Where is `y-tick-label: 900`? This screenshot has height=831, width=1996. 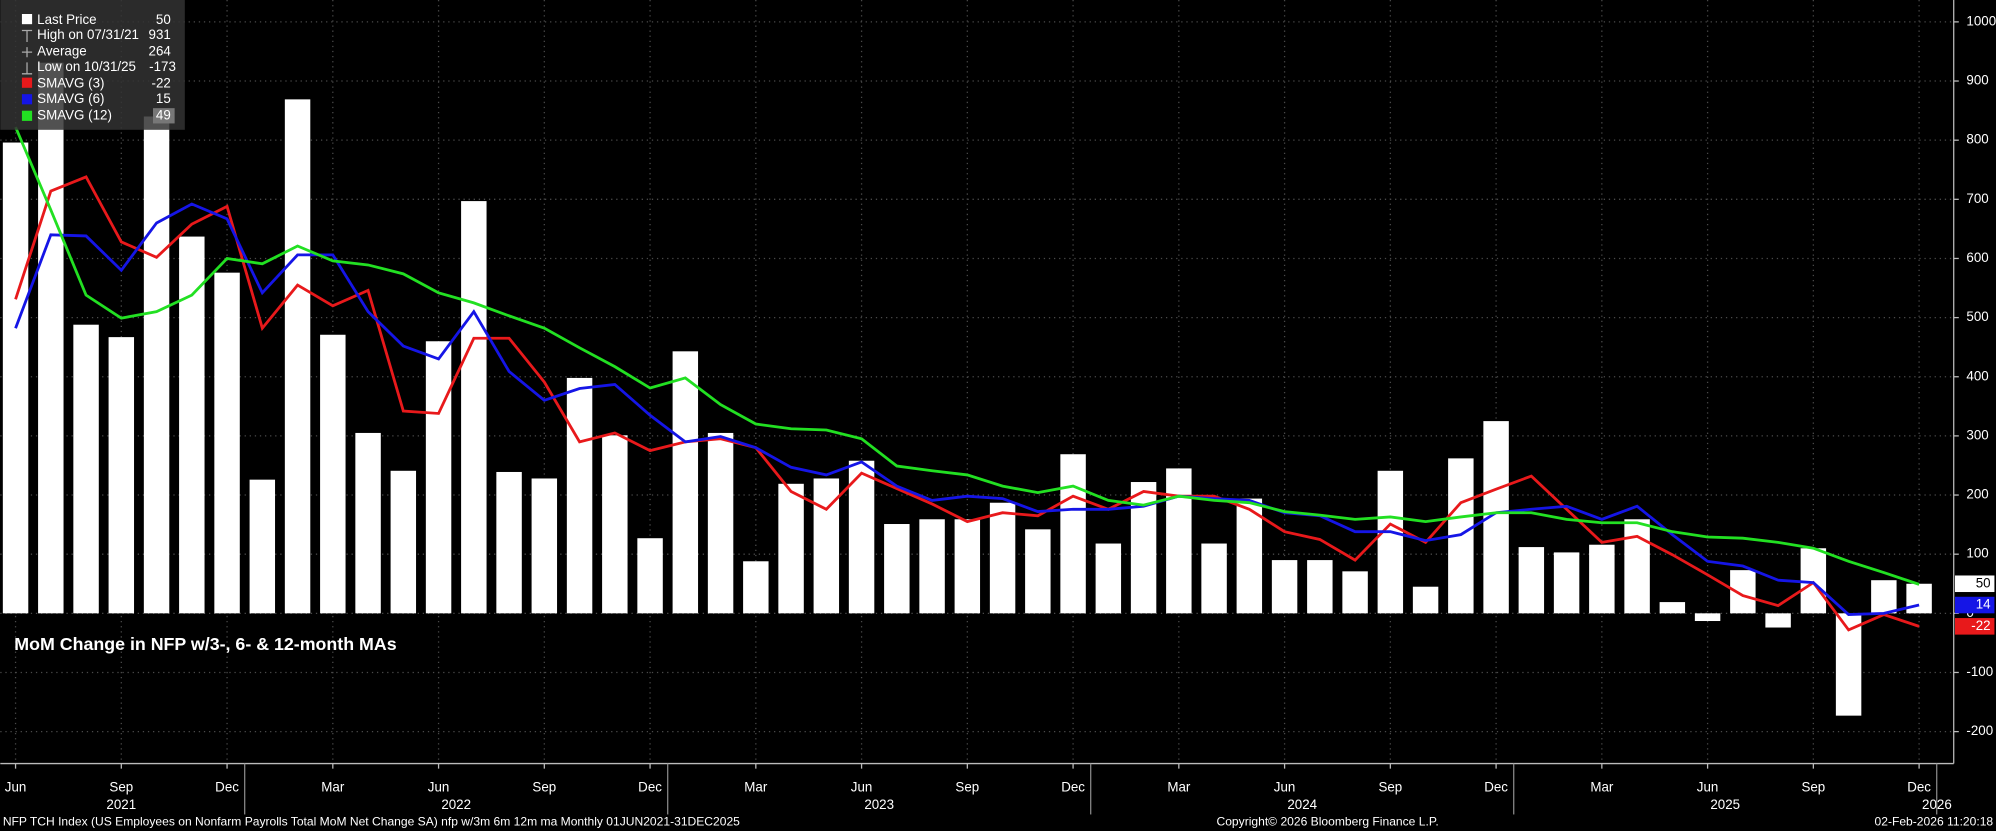
y-tick-label: 900 is located at coordinates (1977, 80).